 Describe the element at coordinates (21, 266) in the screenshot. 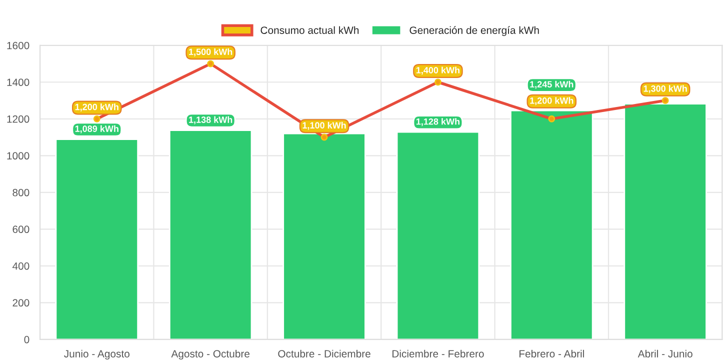

I see `y-tick-label: 400` at that location.